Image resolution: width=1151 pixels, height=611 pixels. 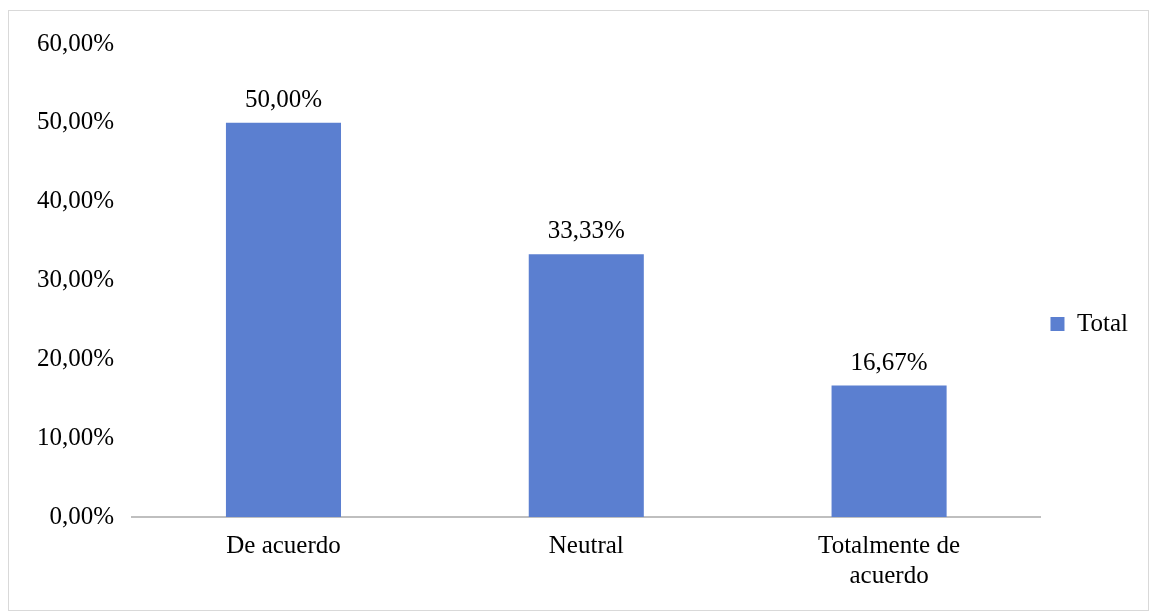 What do you see at coordinates (889, 361) in the screenshot?
I see `data-label: 16,67%` at bounding box center [889, 361].